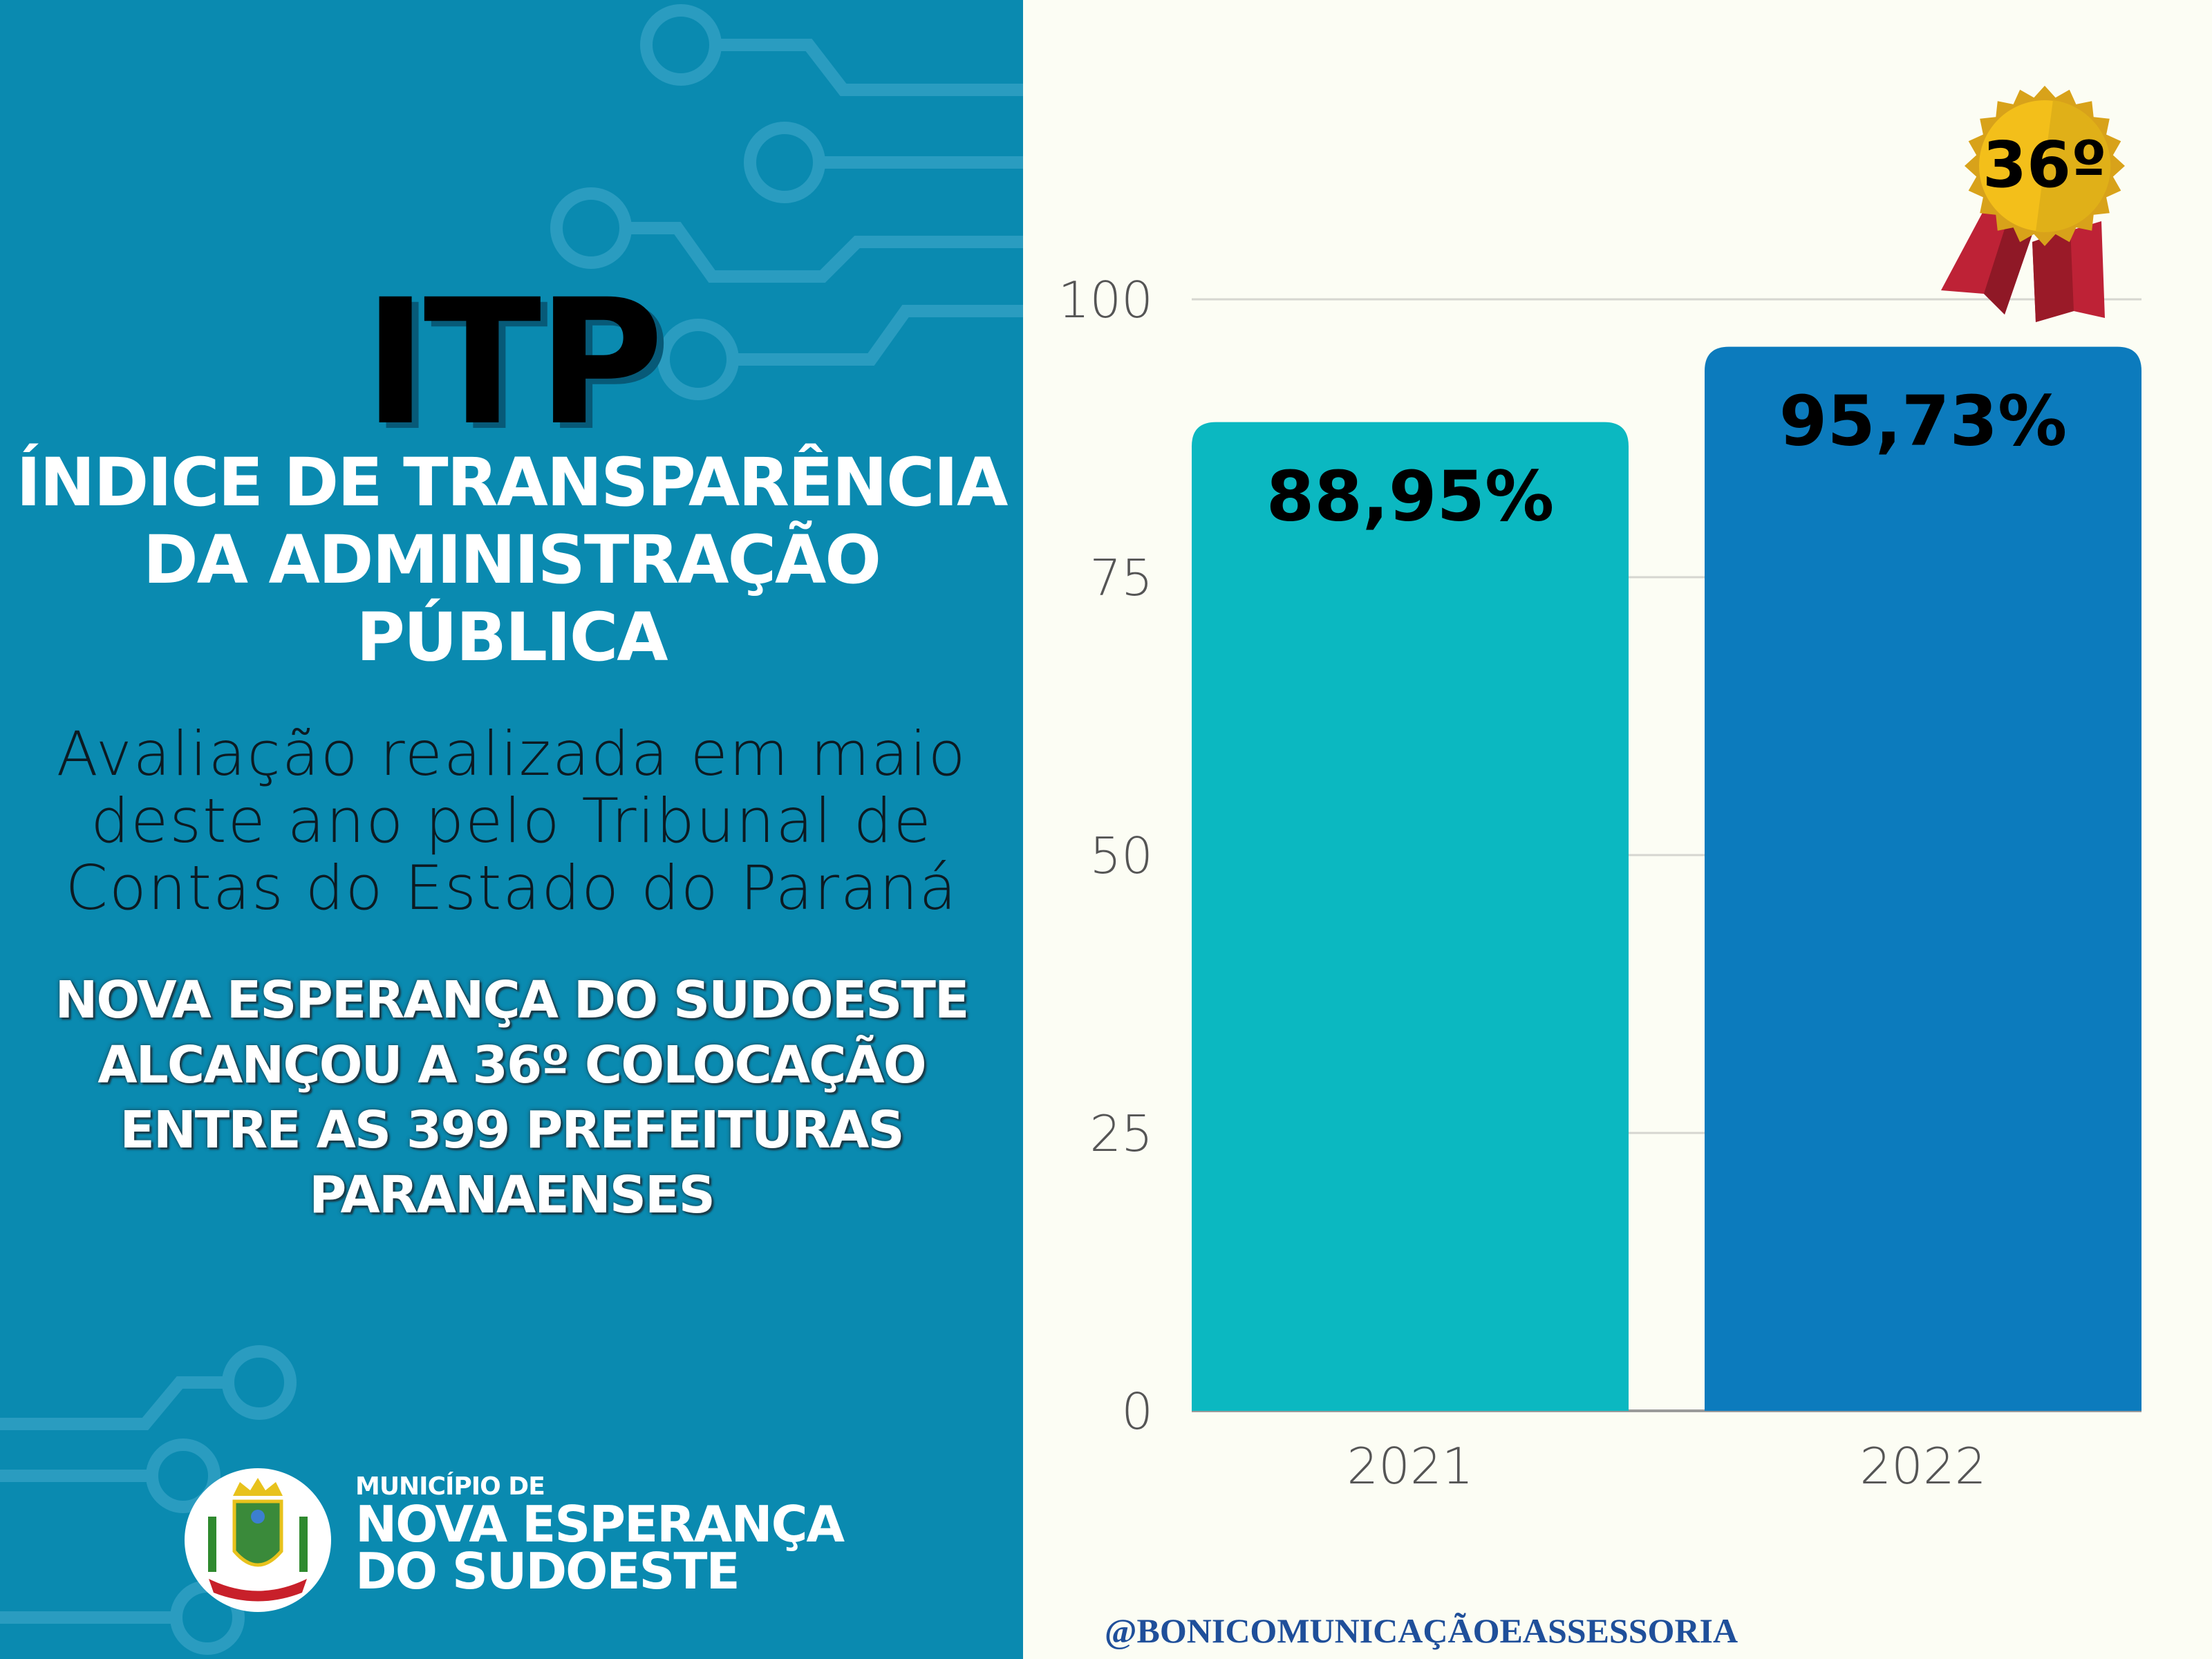  Describe the element at coordinates (1923, 1466) in the screenshot. I see `x-tick-label: 2022` at that location.